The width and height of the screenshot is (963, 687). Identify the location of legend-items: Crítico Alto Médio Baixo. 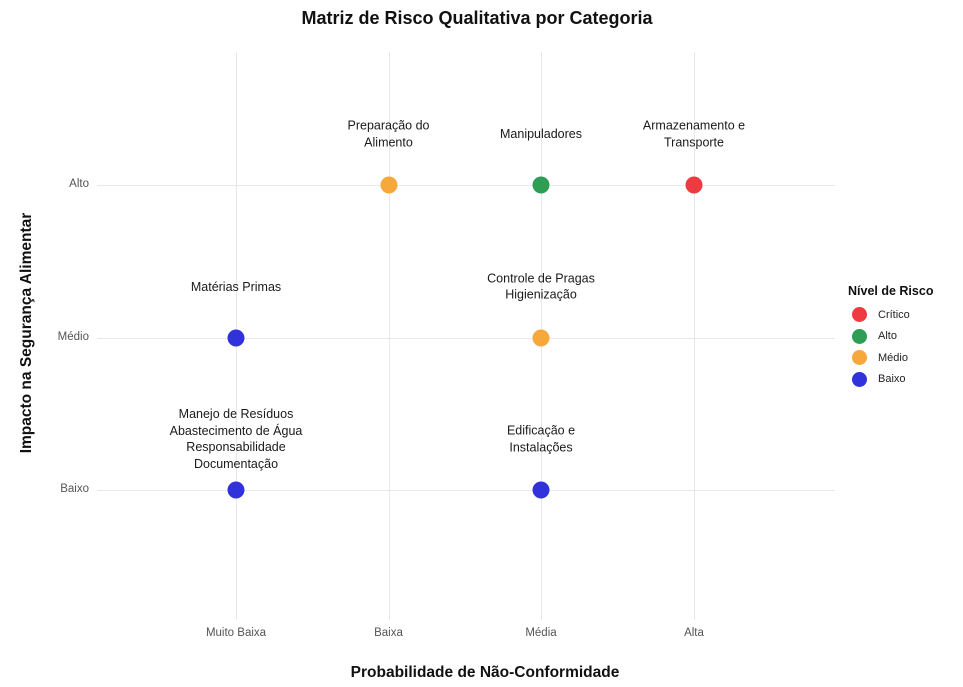
(890, 347).